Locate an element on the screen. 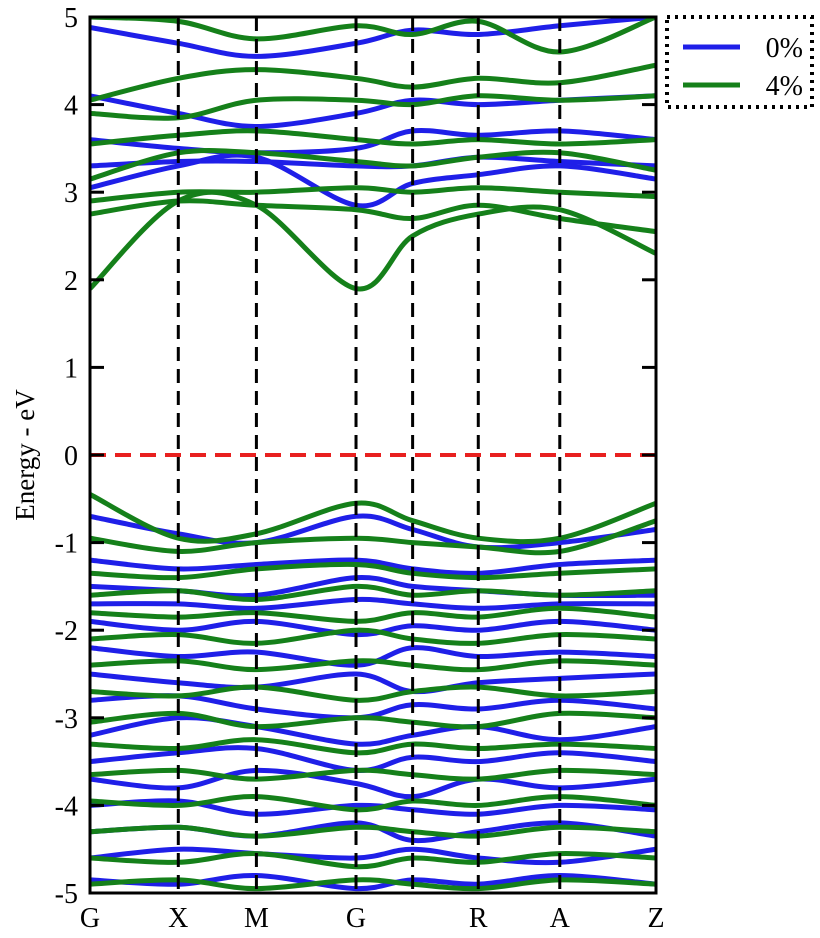 This screenshot has height=938, width=820. y-tick-label: -4 is located at coordinates (66, 806).